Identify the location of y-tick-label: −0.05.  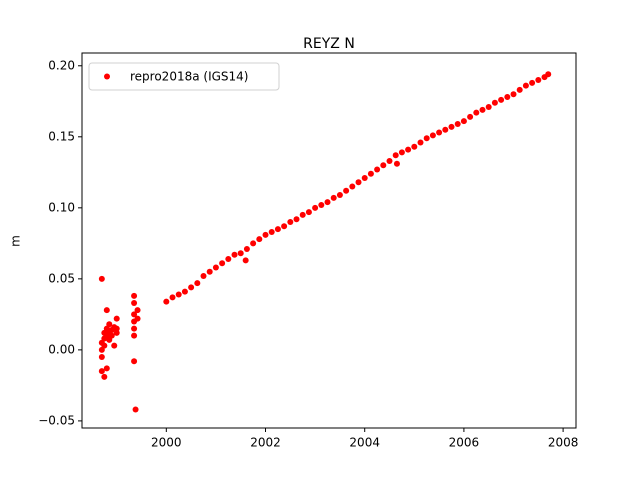
(56, 420).